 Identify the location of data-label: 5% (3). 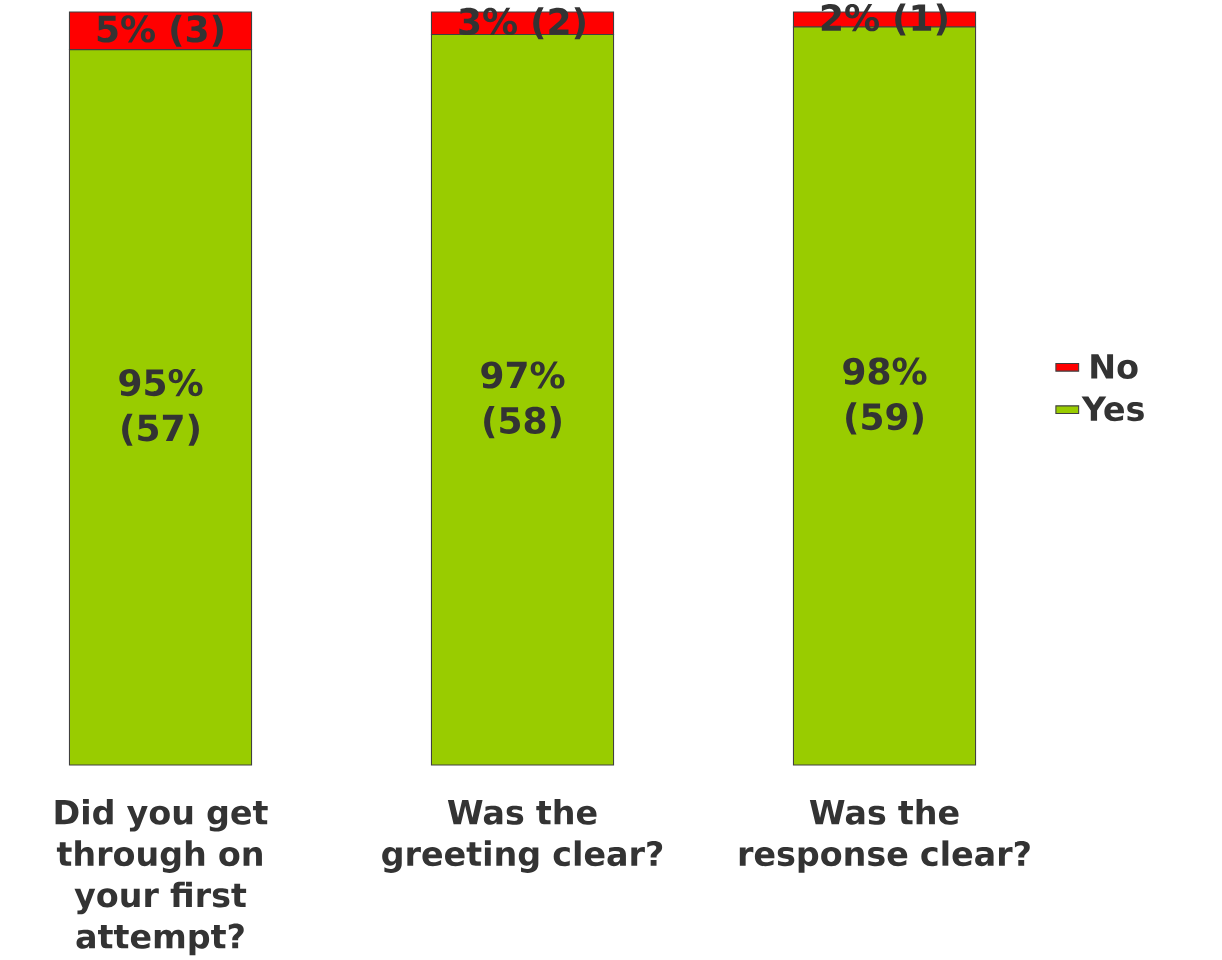
(160, 30).